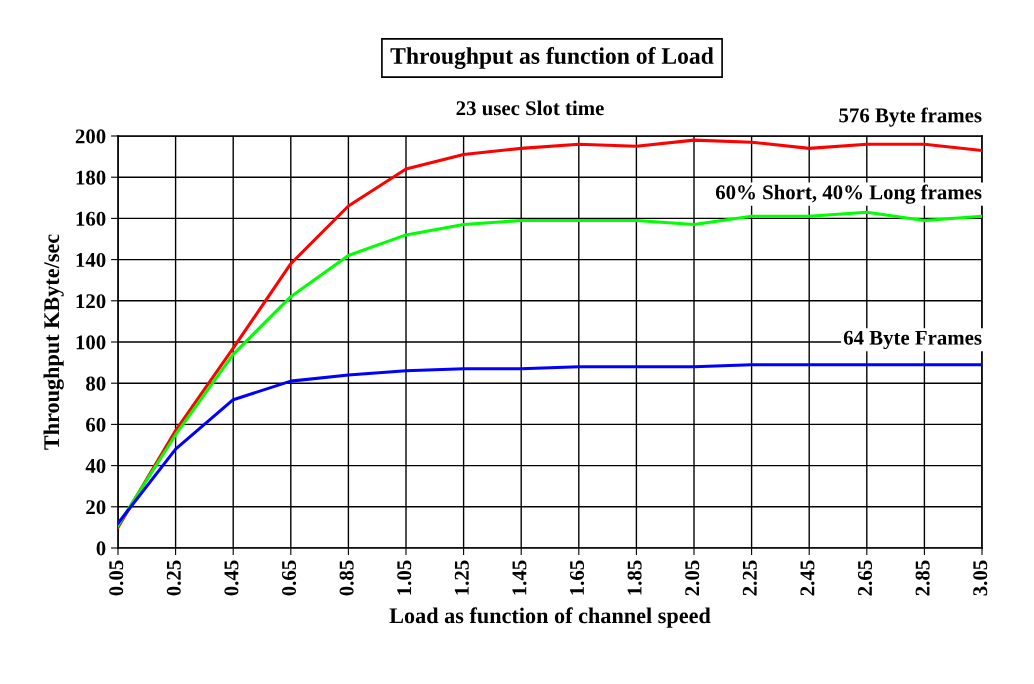 This screenshot has height=684, width=1034. What do you see at coordinates (910, 117) in the screenshot?
I see `series-label: 576 Byte frames` at bounding box center [910, 117].